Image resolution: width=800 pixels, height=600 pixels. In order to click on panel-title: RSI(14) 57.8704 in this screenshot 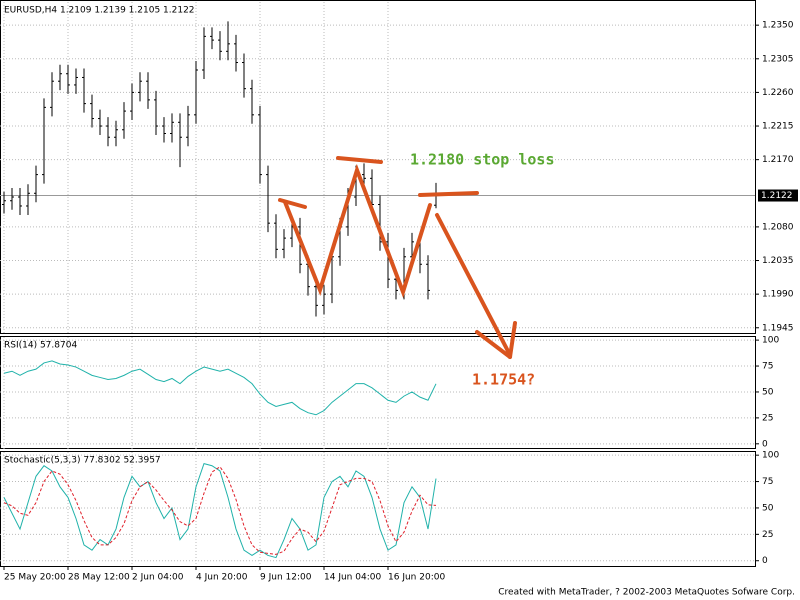, I will do `click(40, 346)`.